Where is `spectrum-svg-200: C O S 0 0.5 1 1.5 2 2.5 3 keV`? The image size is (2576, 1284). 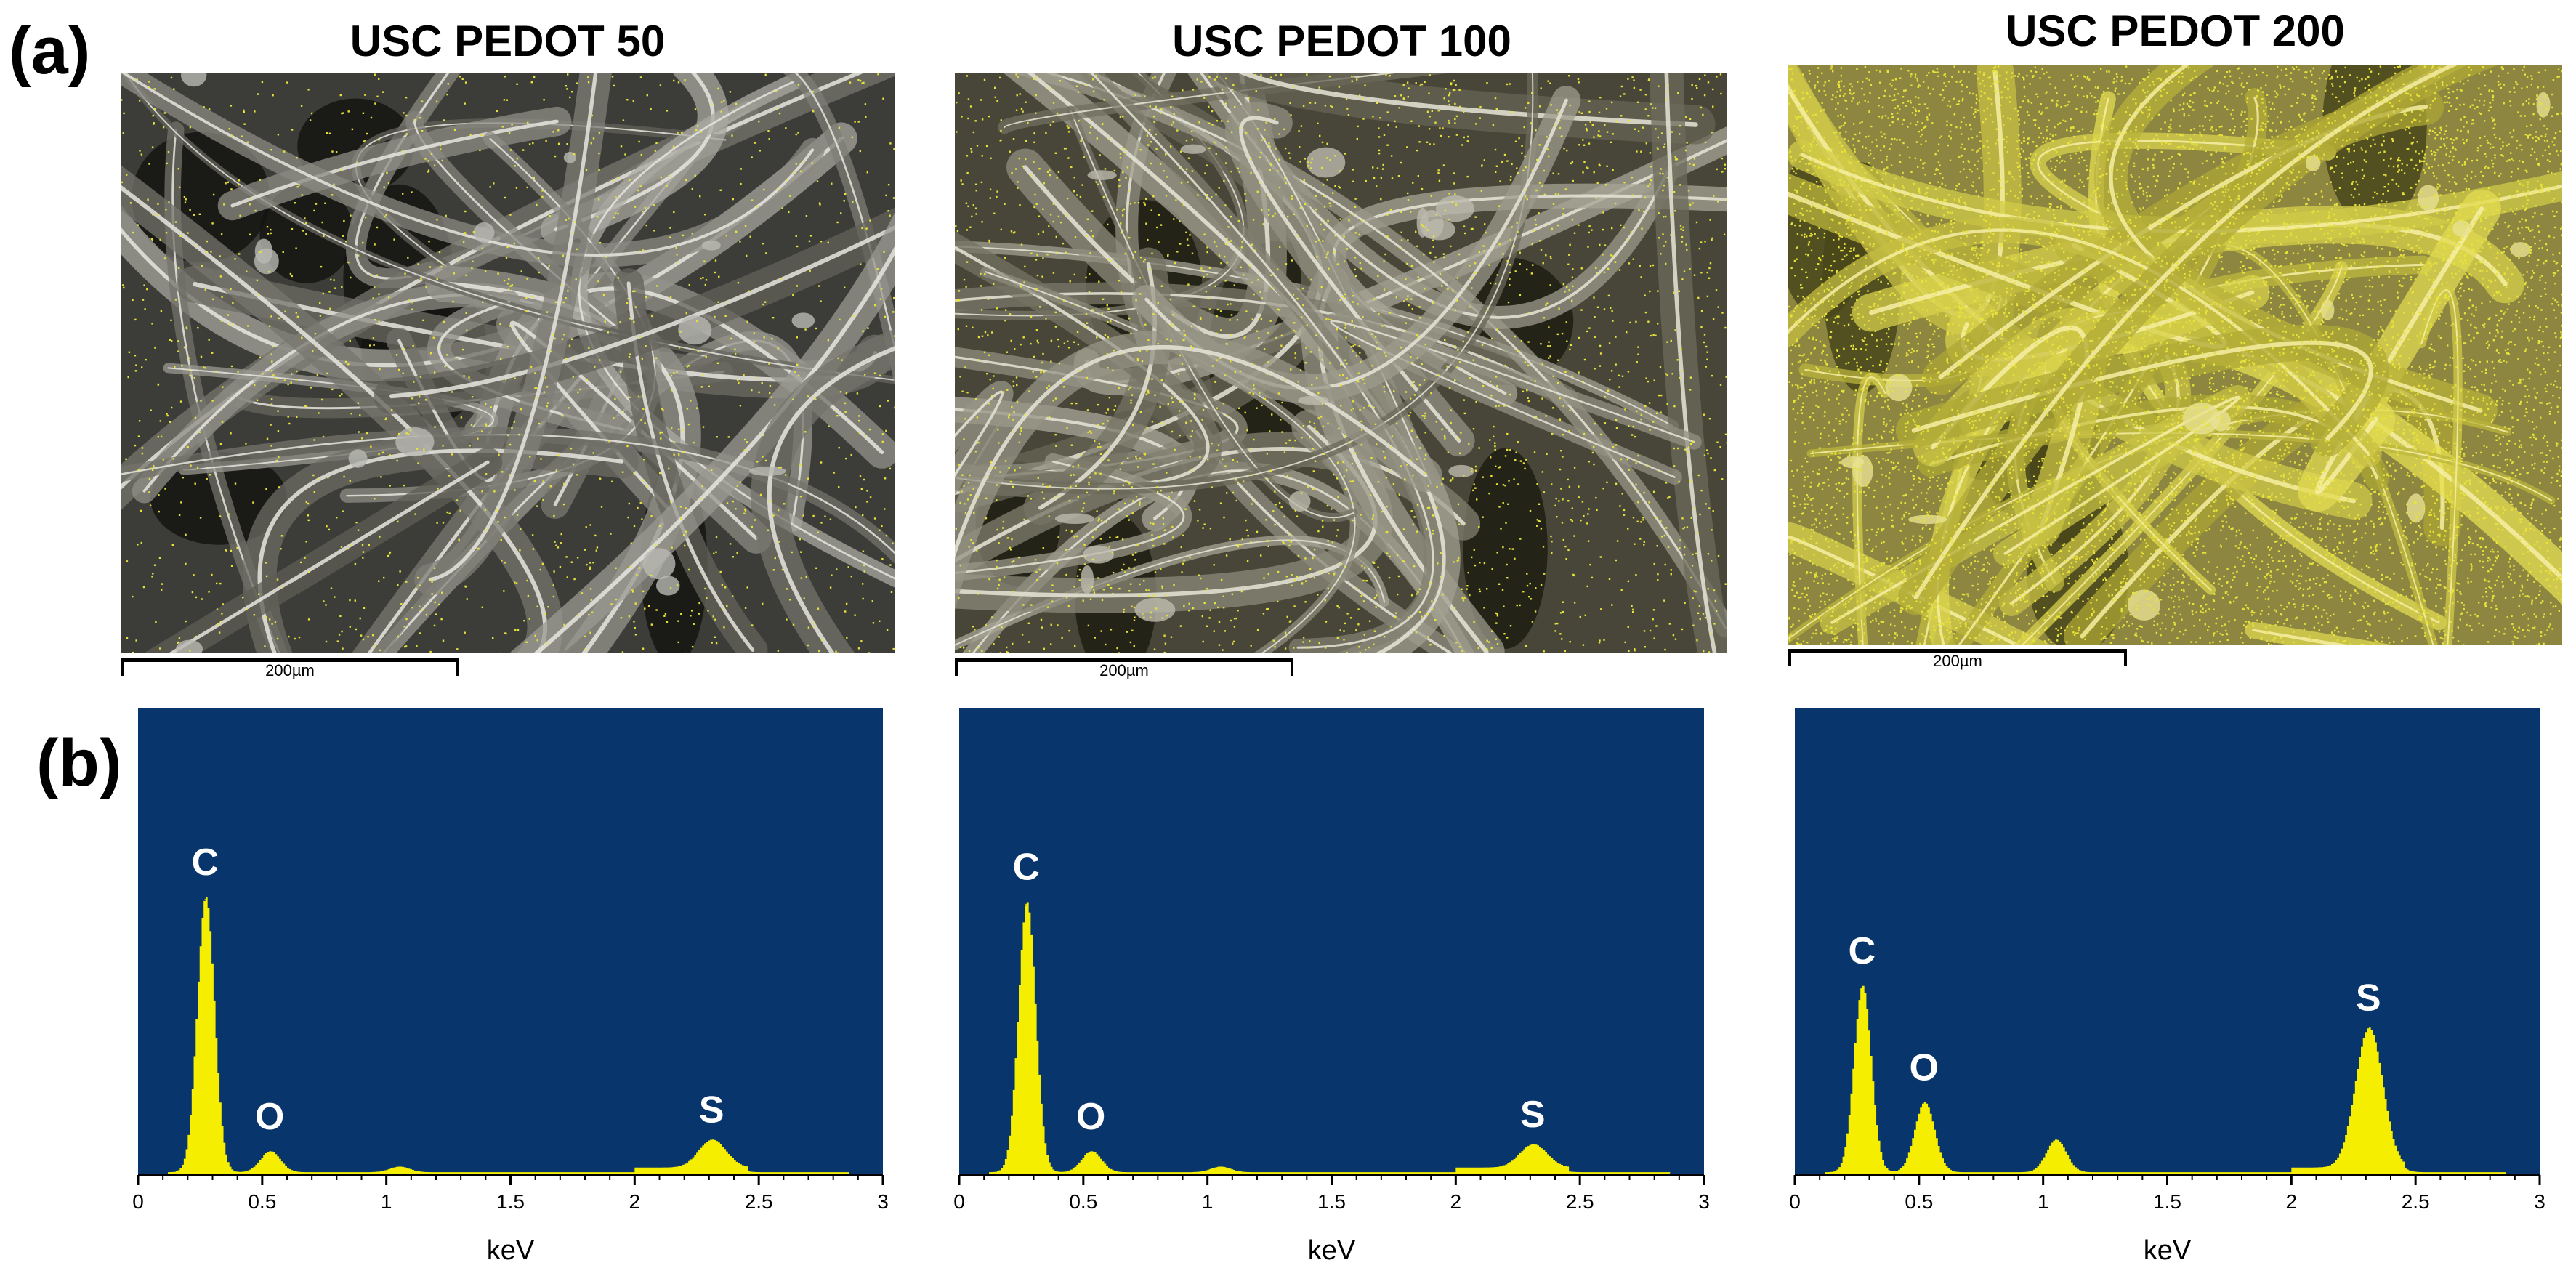 spectrum-svg-200: C O S 0 0.5 1 1.5 2 2.5 3 keV is located at coordinates (2167, 987).